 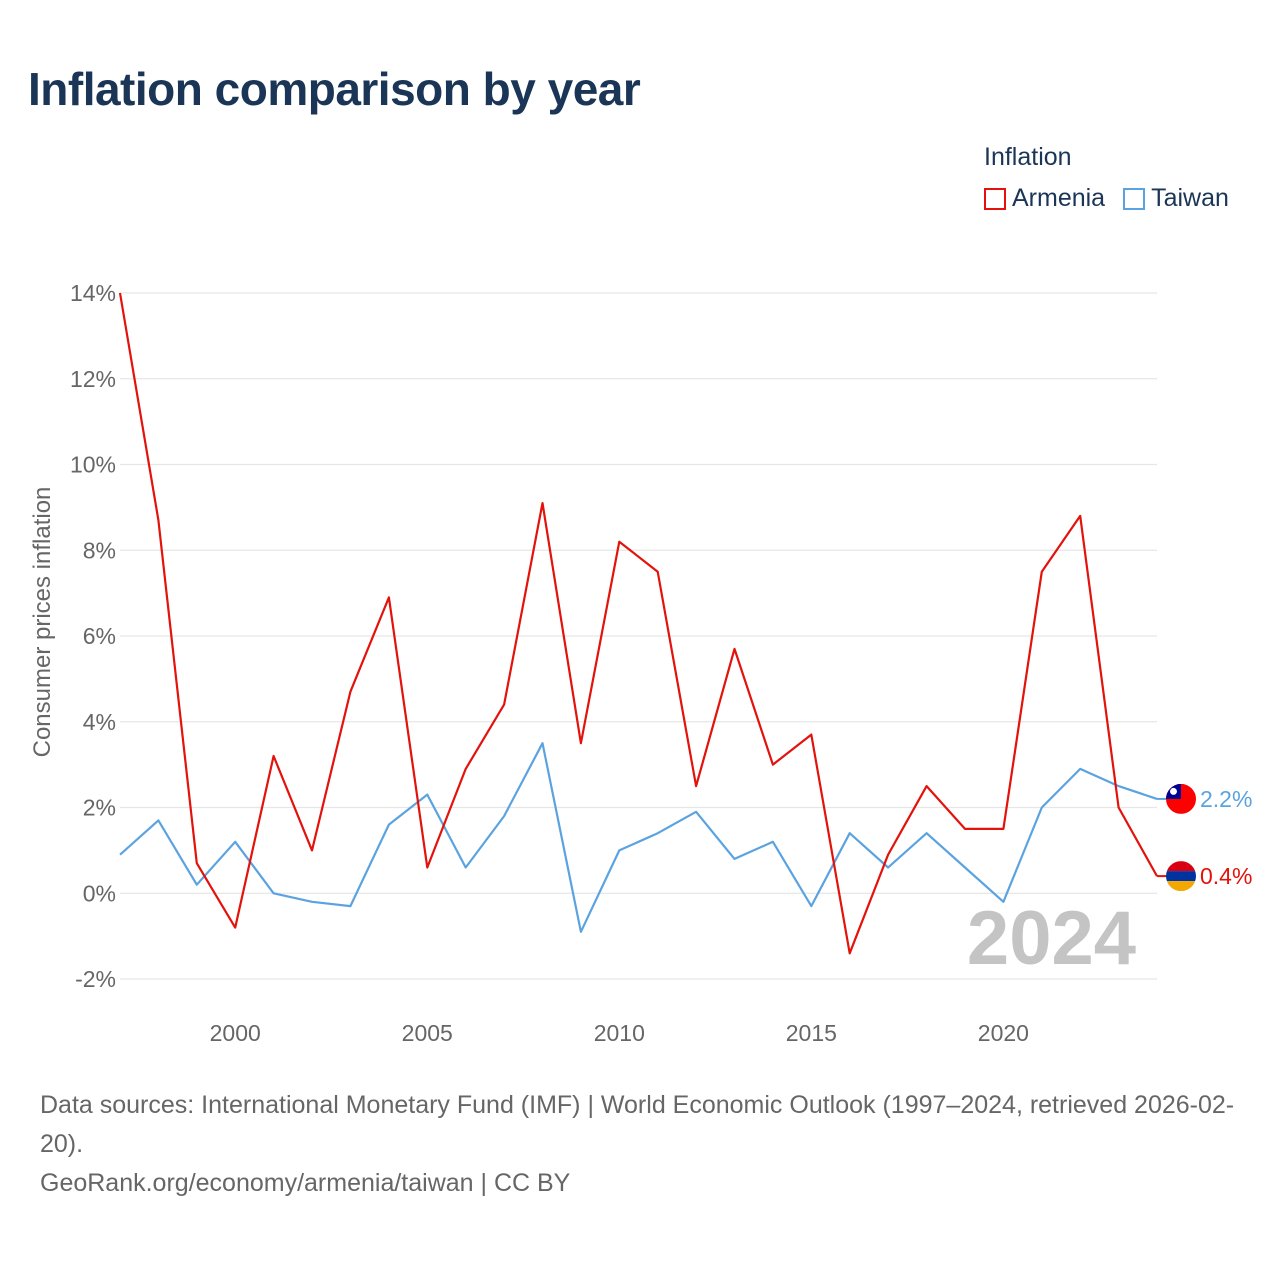 What do you see at coordinates (42, 622) in the screenshot?
I see `y-axis-label: Consumer prices inflation` at bounding box center [42, 622].